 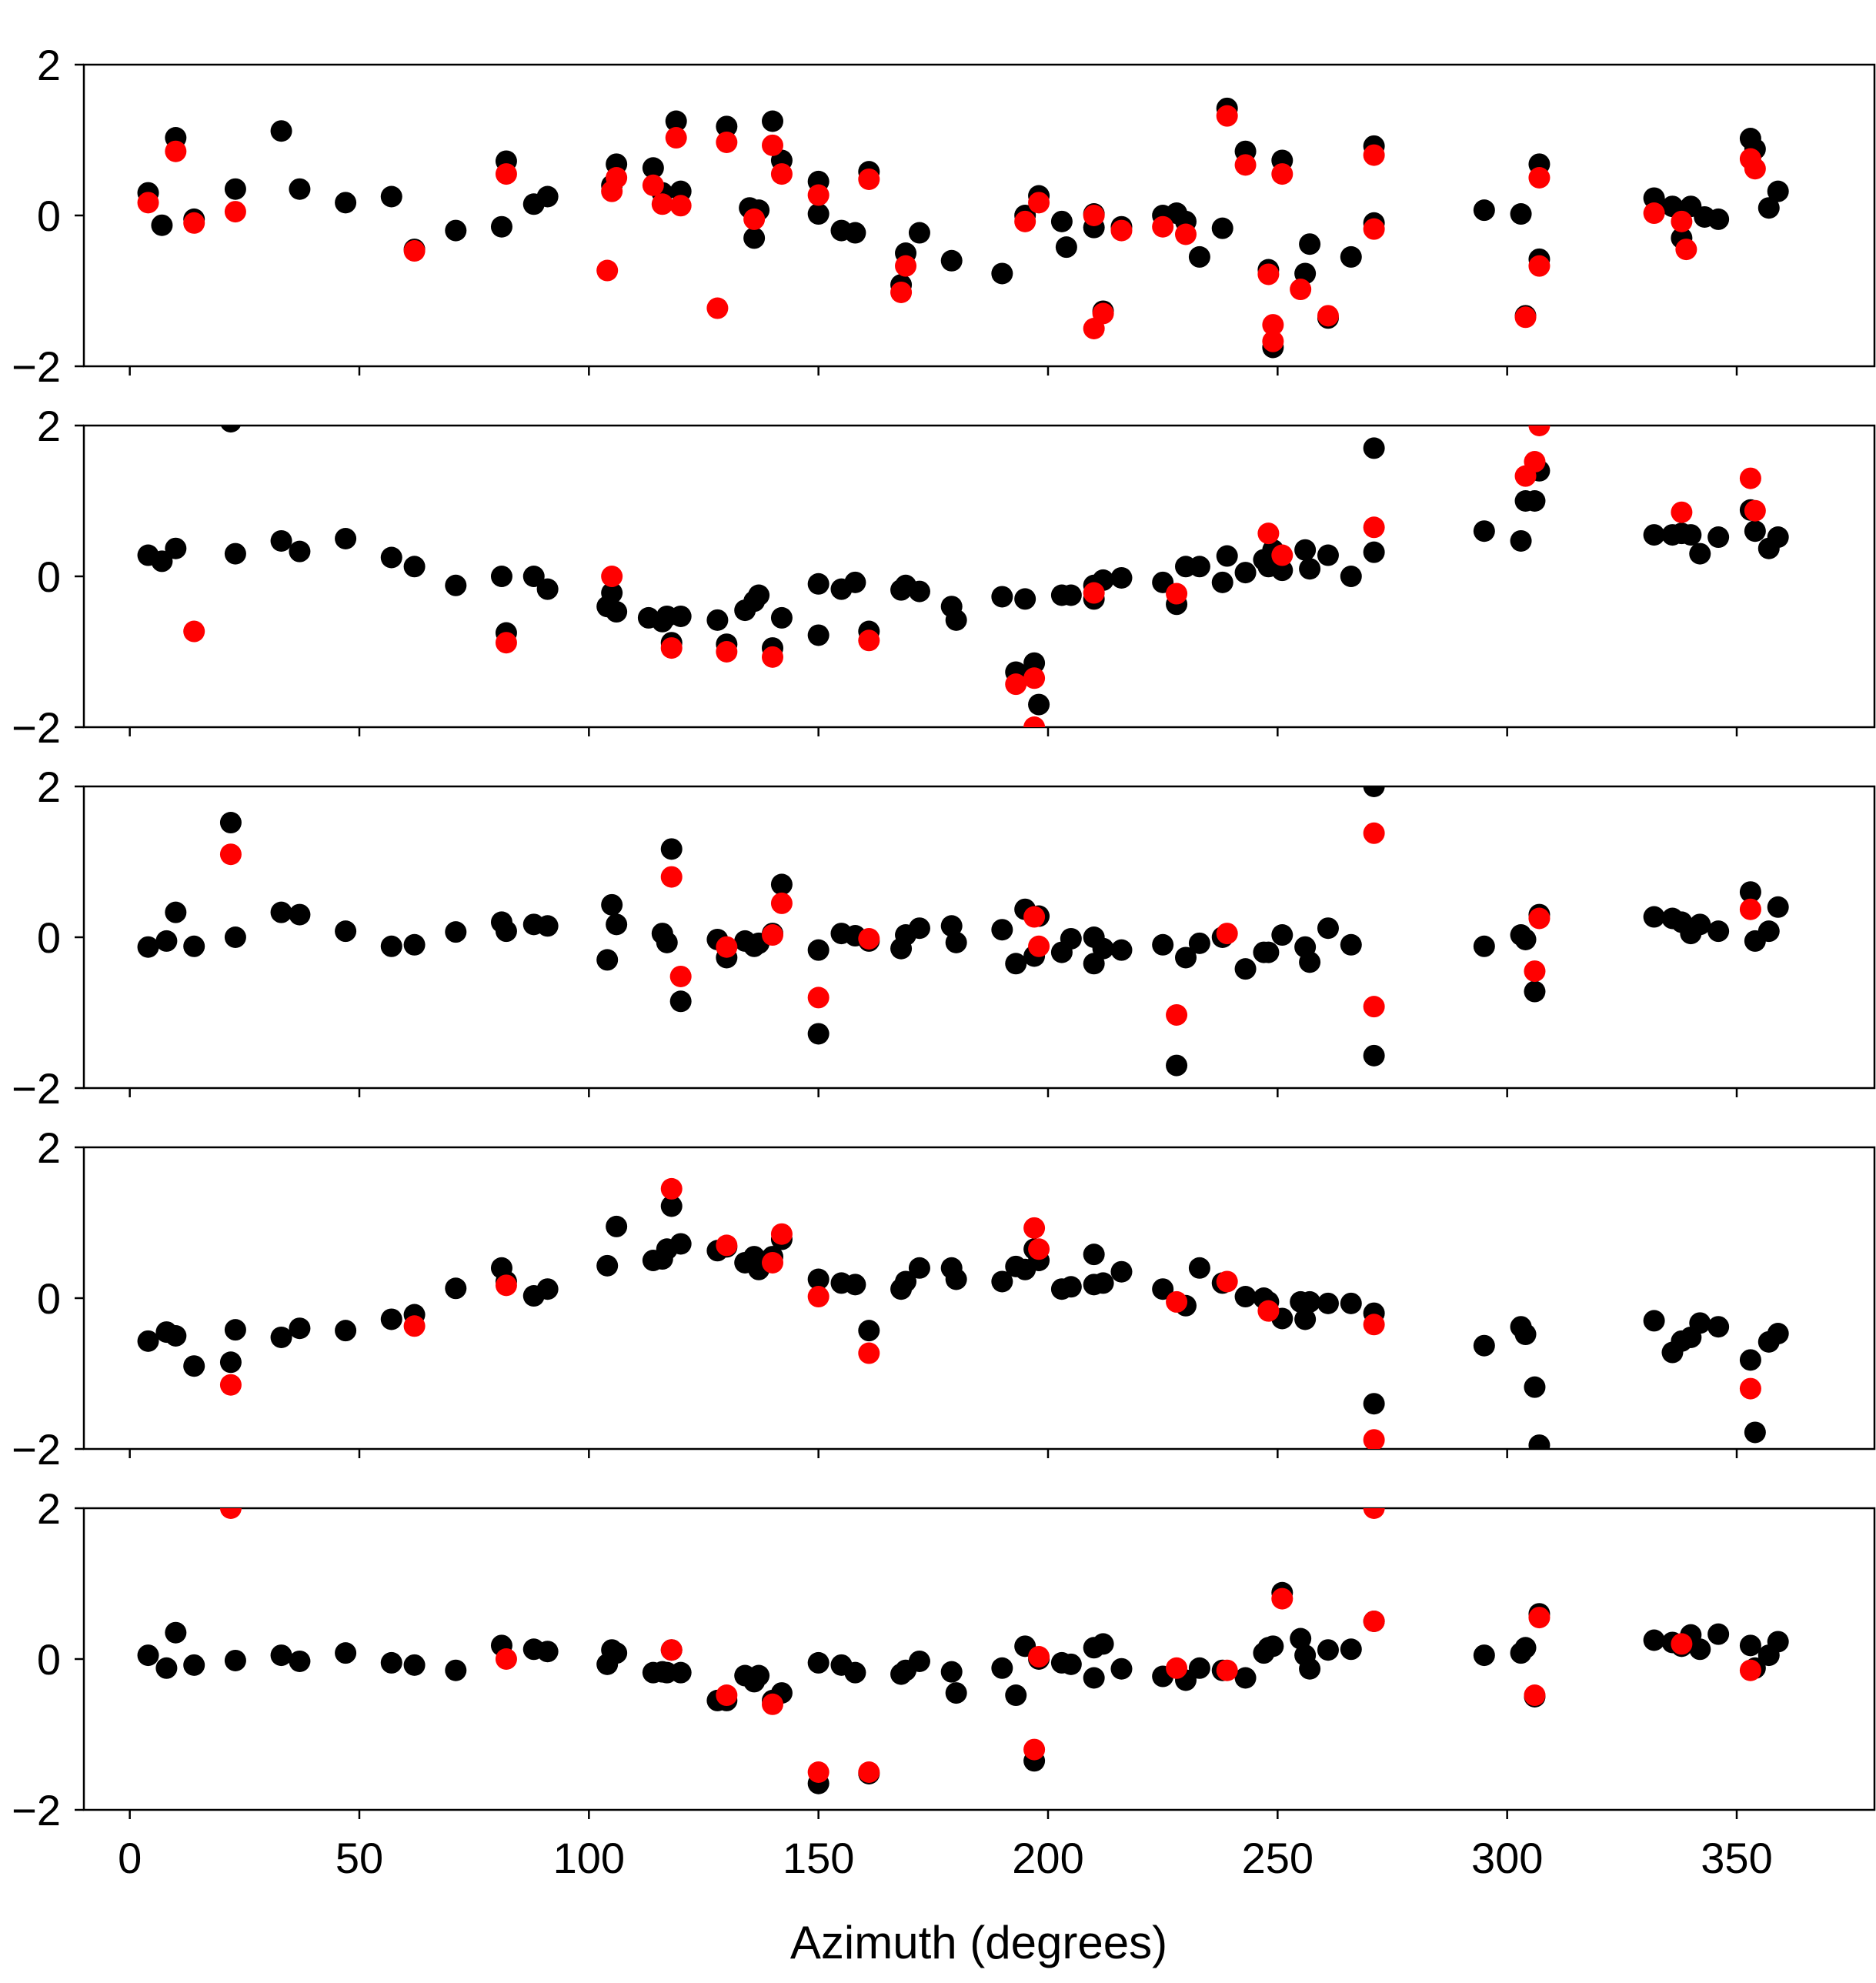 What do you see at coordinates (979, 1943) in the screenshot?
I see `x-axis-label: Azimuth (degrees)` at bounding box center [979, 1943].